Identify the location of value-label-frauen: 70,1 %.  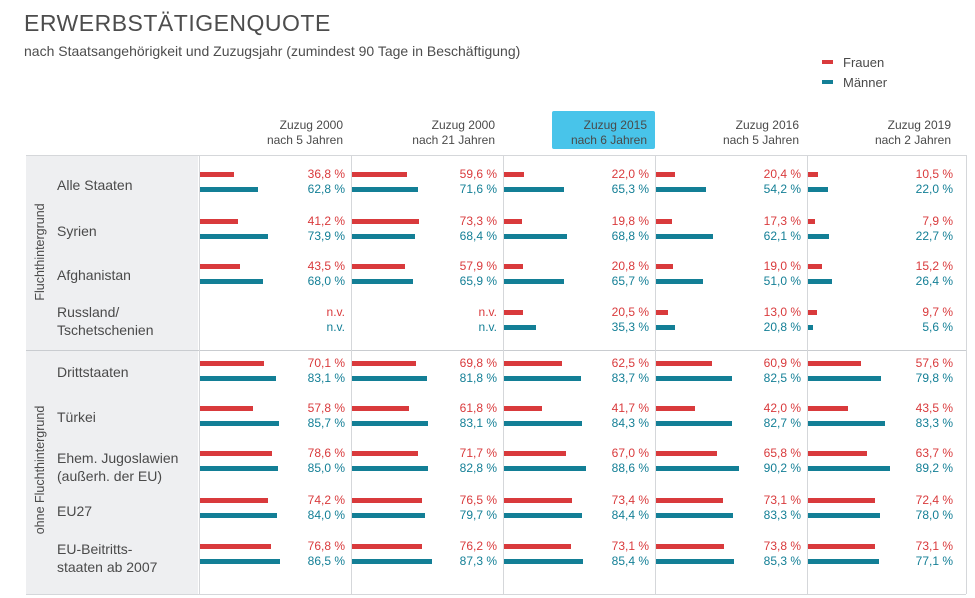
(326, 363).